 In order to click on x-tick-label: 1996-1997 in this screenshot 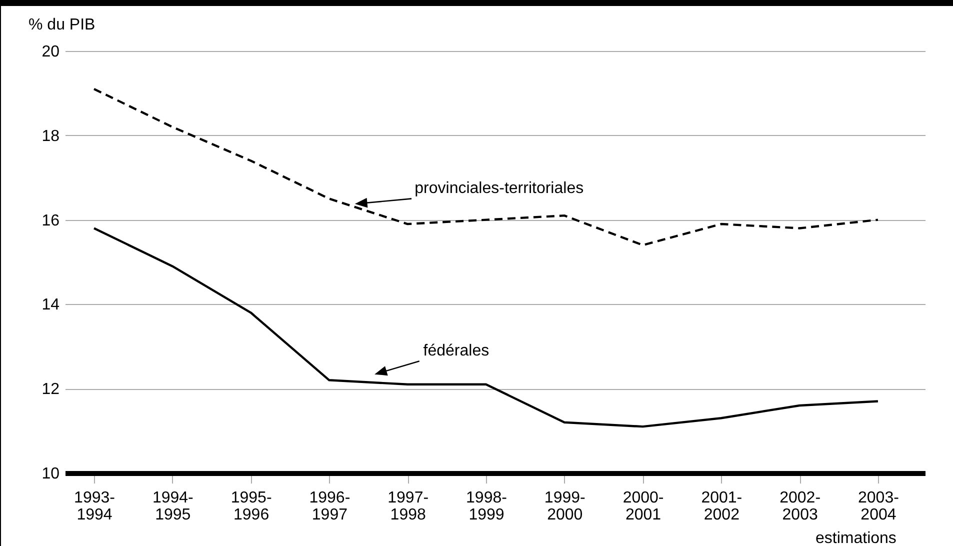, I will do `click(329, 507)`.